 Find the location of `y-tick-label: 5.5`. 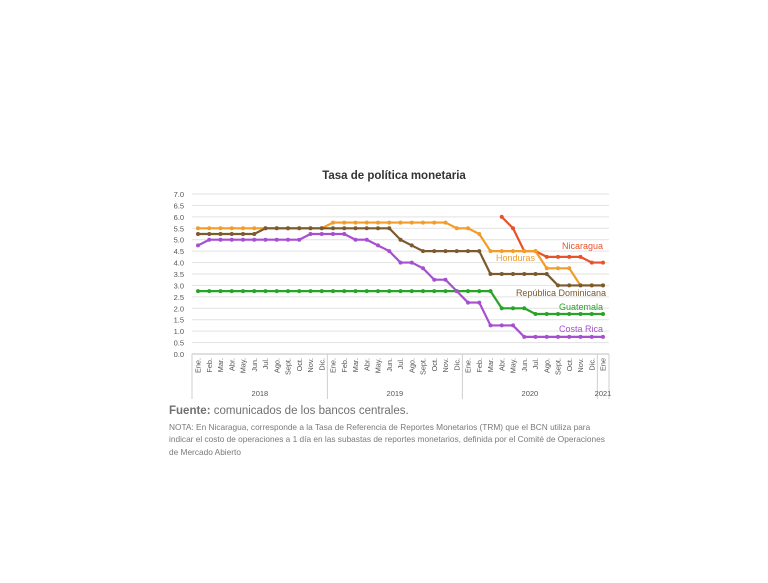

y-tick-label: 5.5 is located at coordinates (179, 228).